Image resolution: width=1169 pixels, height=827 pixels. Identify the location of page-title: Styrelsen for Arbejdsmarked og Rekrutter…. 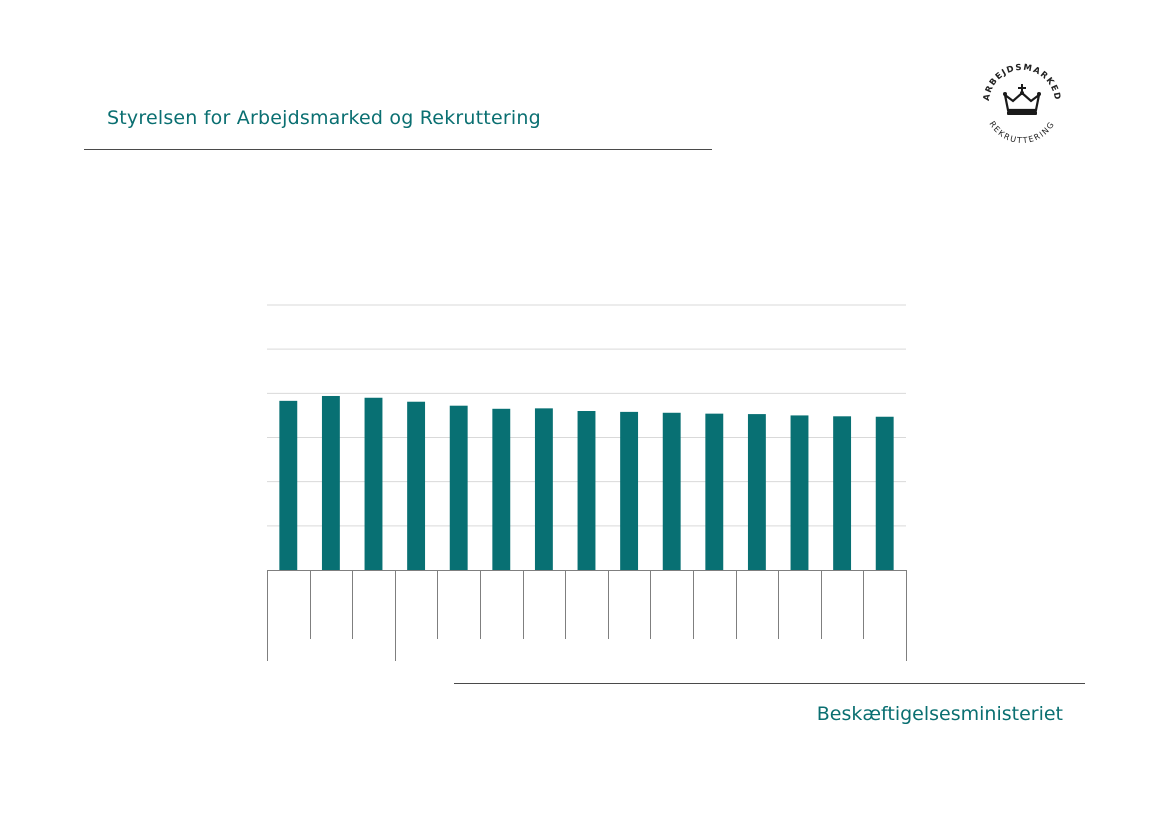
(324, 118).